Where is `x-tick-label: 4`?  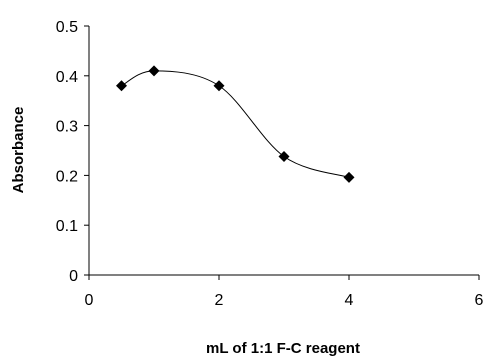 x-tick-label: 4 is located at coordinates (349, 300).